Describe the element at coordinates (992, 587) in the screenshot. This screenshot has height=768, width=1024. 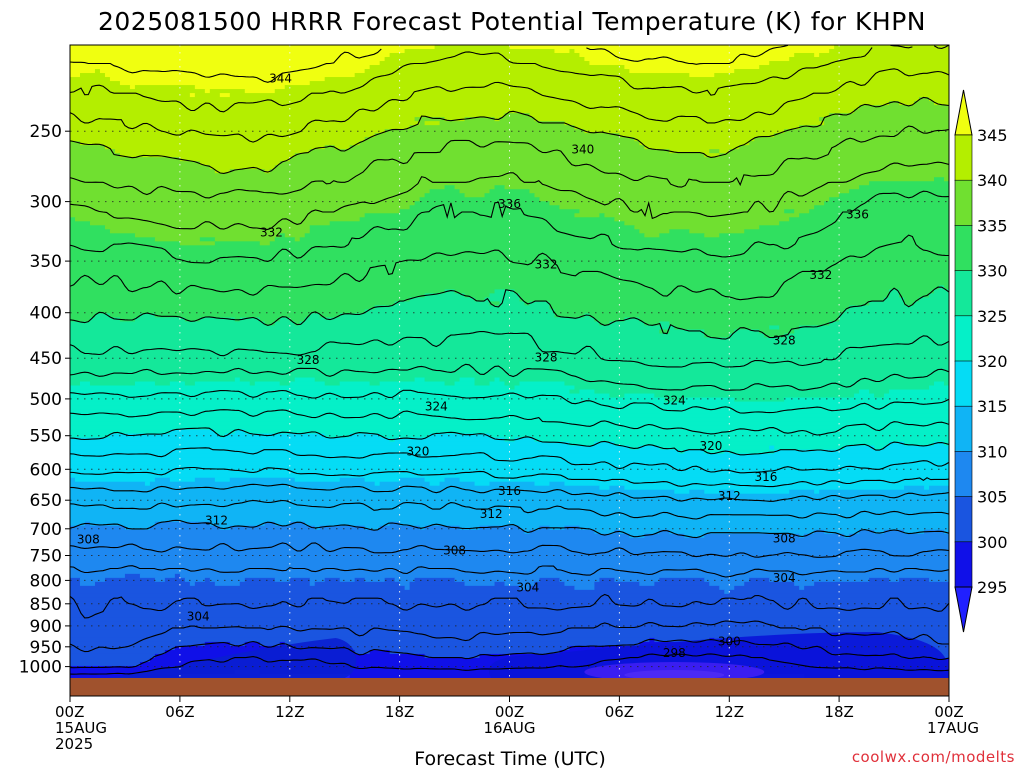
I see `colorbar-label: 295` at that location.